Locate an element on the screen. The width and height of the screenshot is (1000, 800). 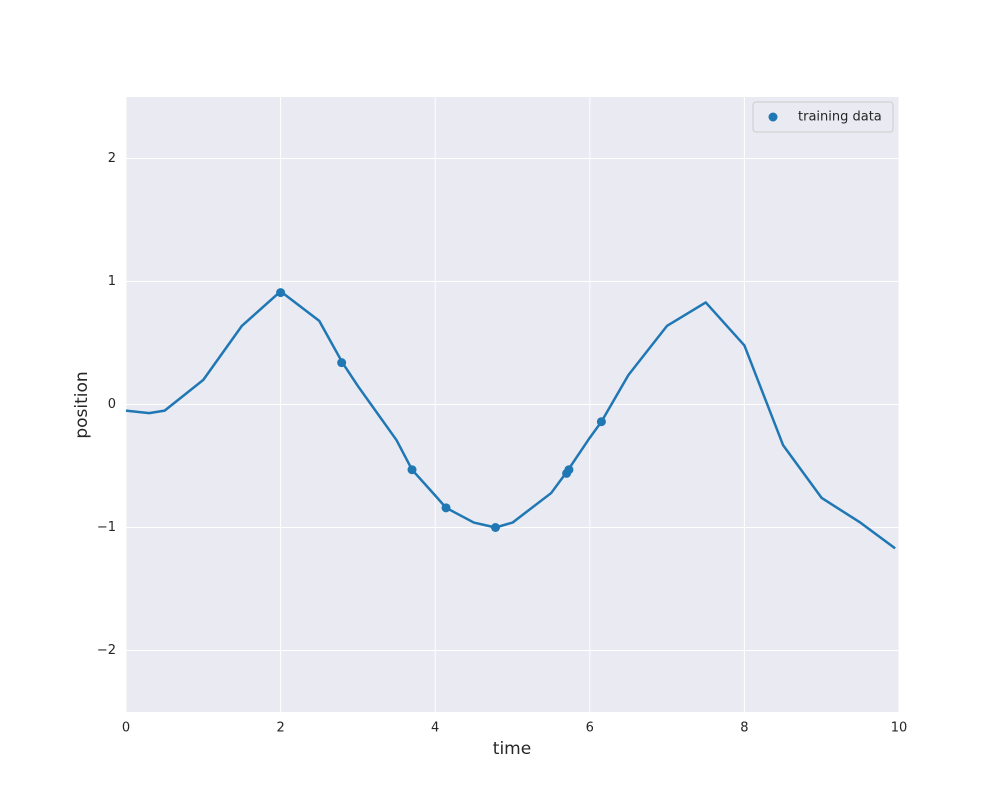
y-tick-label: 0 is located at coordinates (112, 404).